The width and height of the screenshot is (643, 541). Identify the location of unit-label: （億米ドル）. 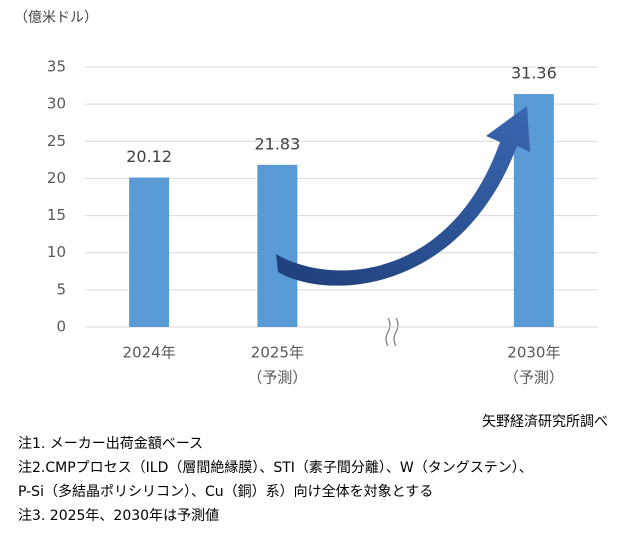
(56, 18).